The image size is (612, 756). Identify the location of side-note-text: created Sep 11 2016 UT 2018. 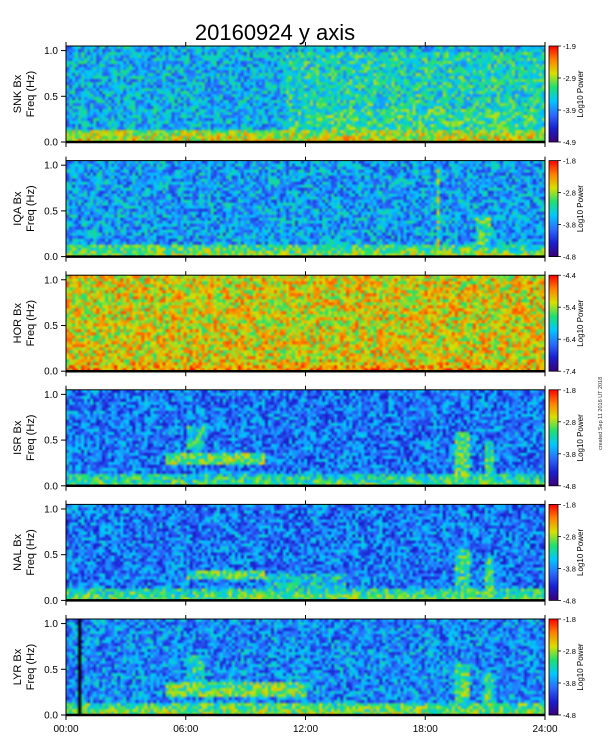
(601, 413).